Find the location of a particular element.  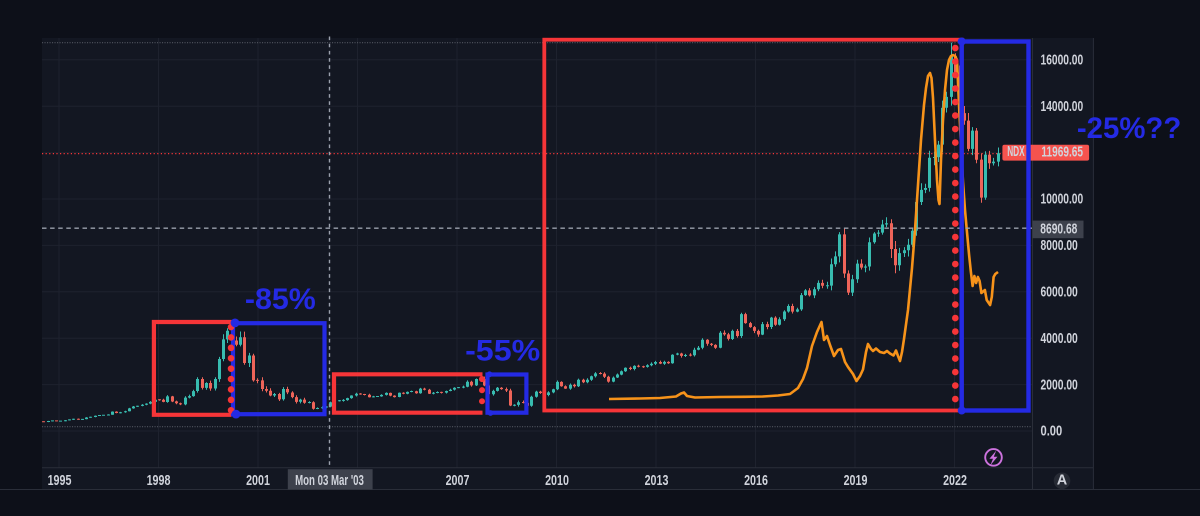

svg-text: 16000.00 is located at coordinates (1062, 61).